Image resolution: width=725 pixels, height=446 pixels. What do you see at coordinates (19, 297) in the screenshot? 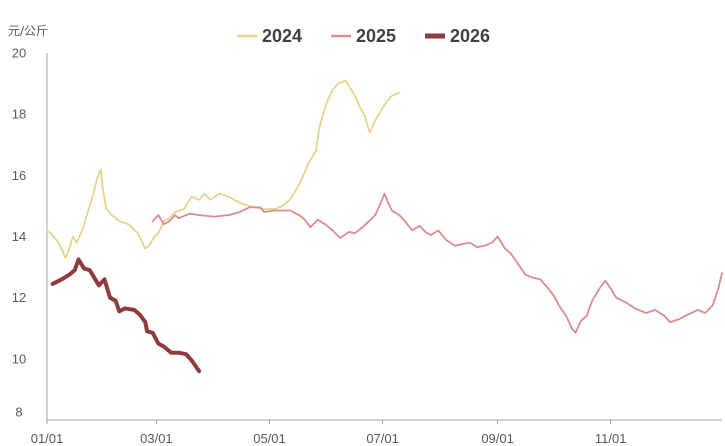
I see `y-tick-label-12: 12` at bounding box center [19, 297].